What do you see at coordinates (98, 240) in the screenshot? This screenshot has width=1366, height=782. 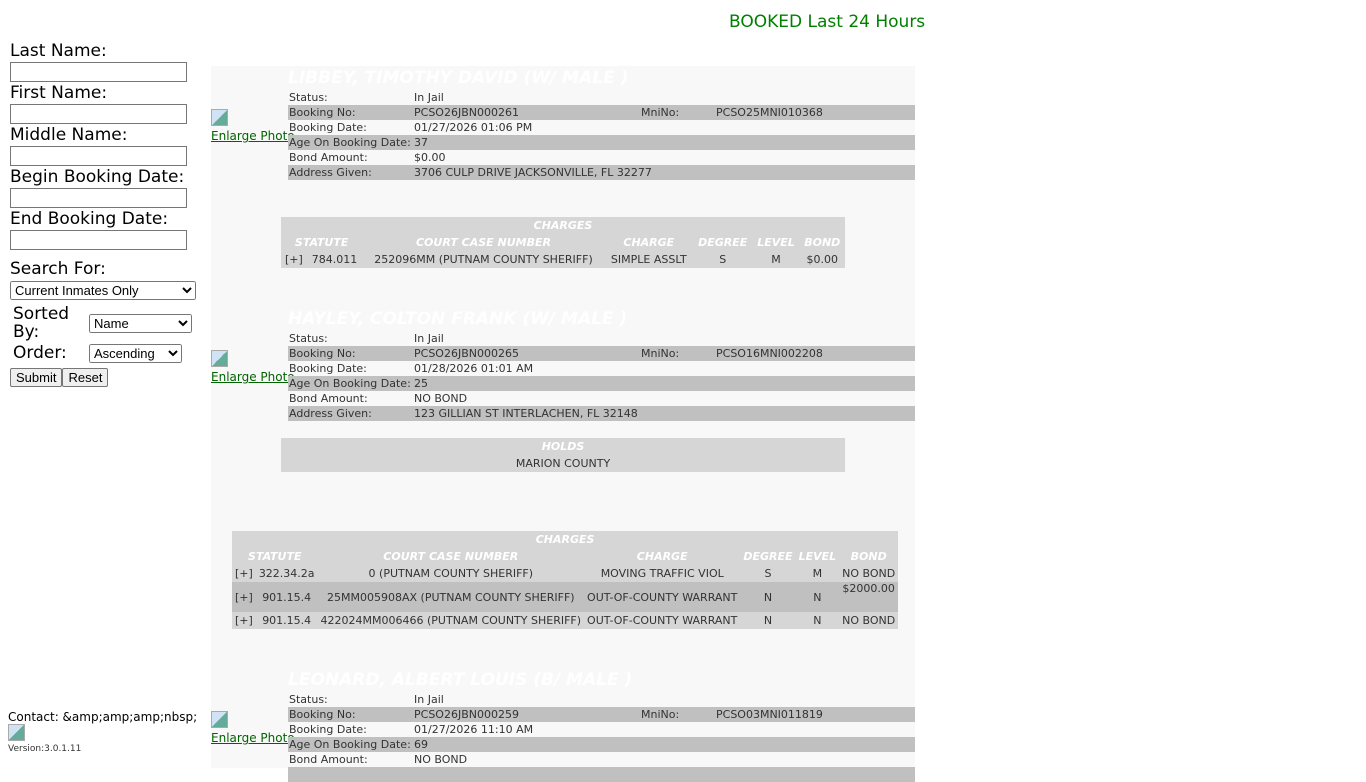 I see `end-date-input` at bounding box center [98, 240].